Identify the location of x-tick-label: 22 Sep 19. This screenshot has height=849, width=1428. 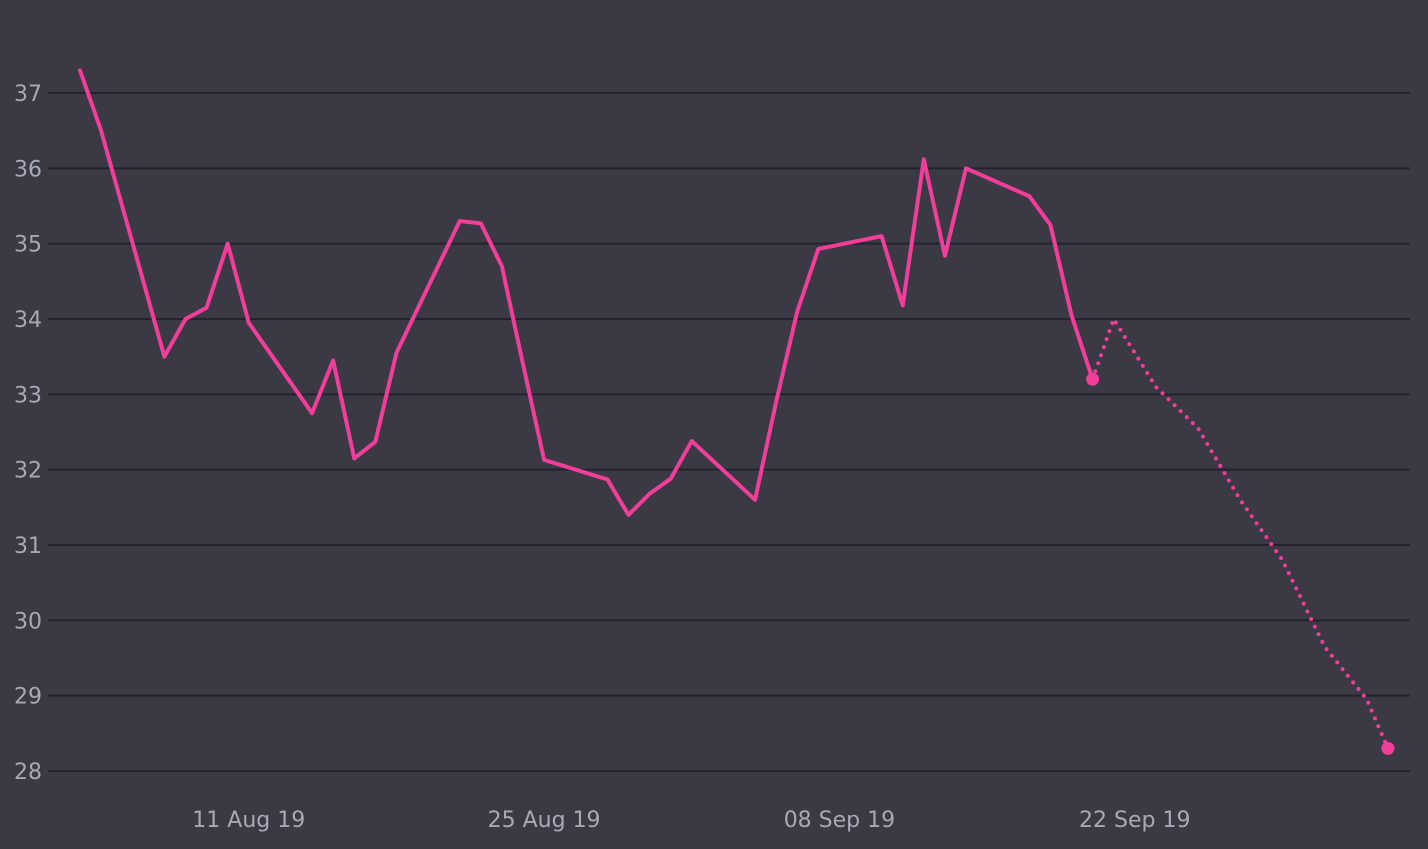
(1134, 820).